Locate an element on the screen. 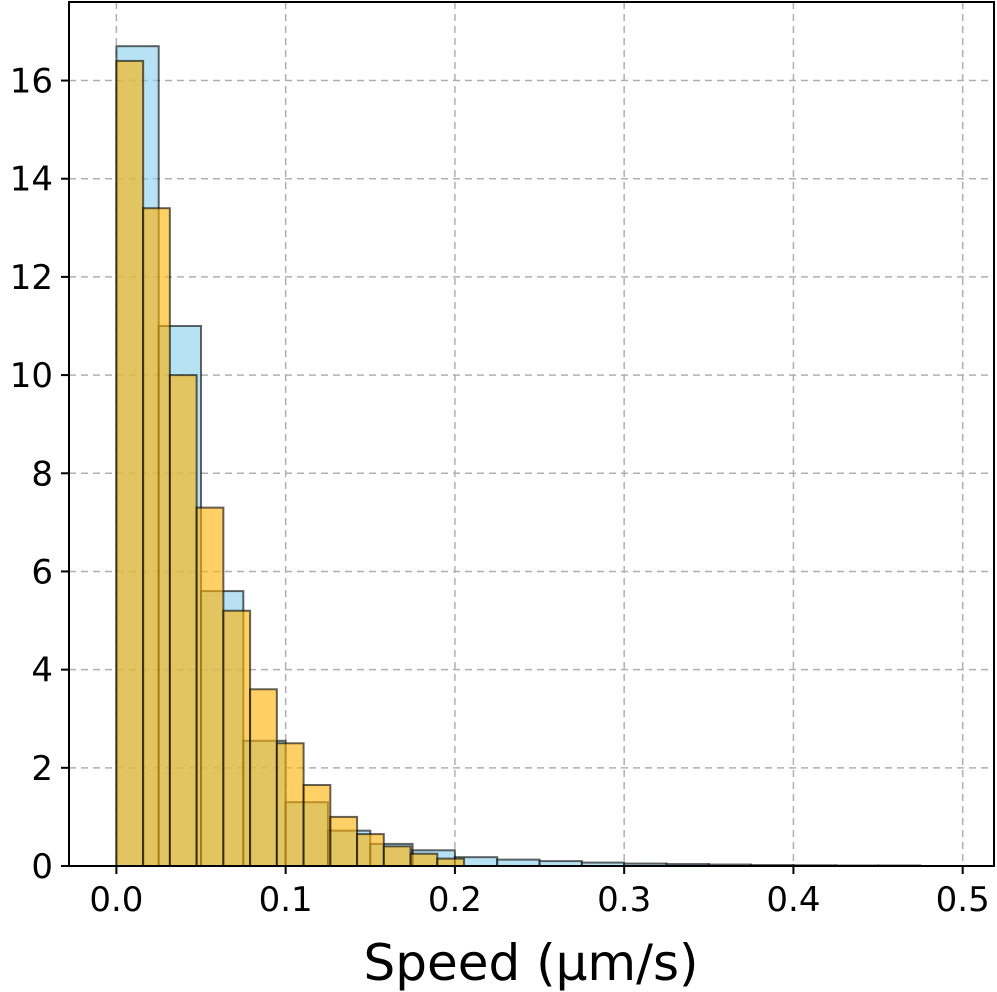  y-tick-label: 0 is located at coordinates (42, 867).